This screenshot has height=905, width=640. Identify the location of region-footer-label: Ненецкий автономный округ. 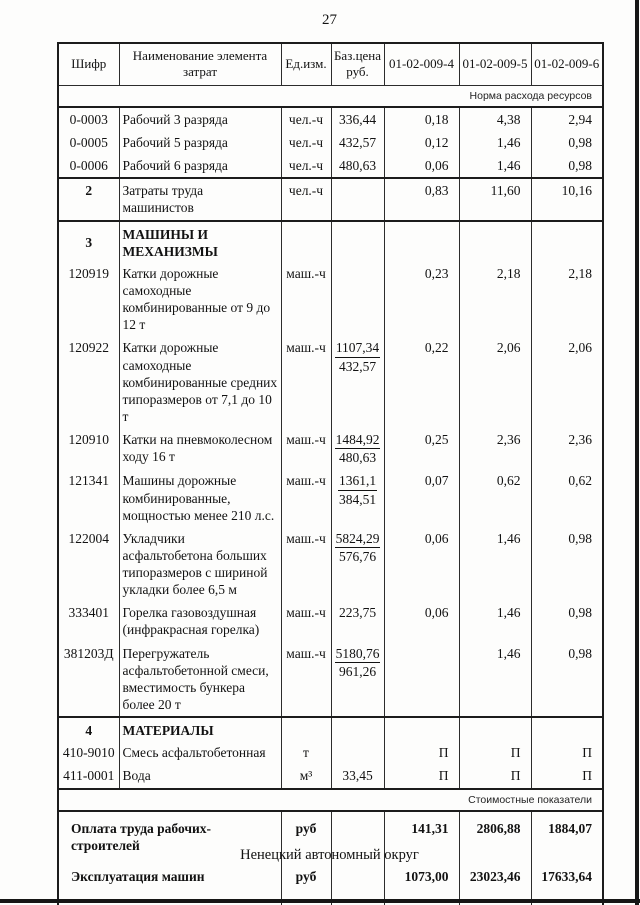
(329, 855).